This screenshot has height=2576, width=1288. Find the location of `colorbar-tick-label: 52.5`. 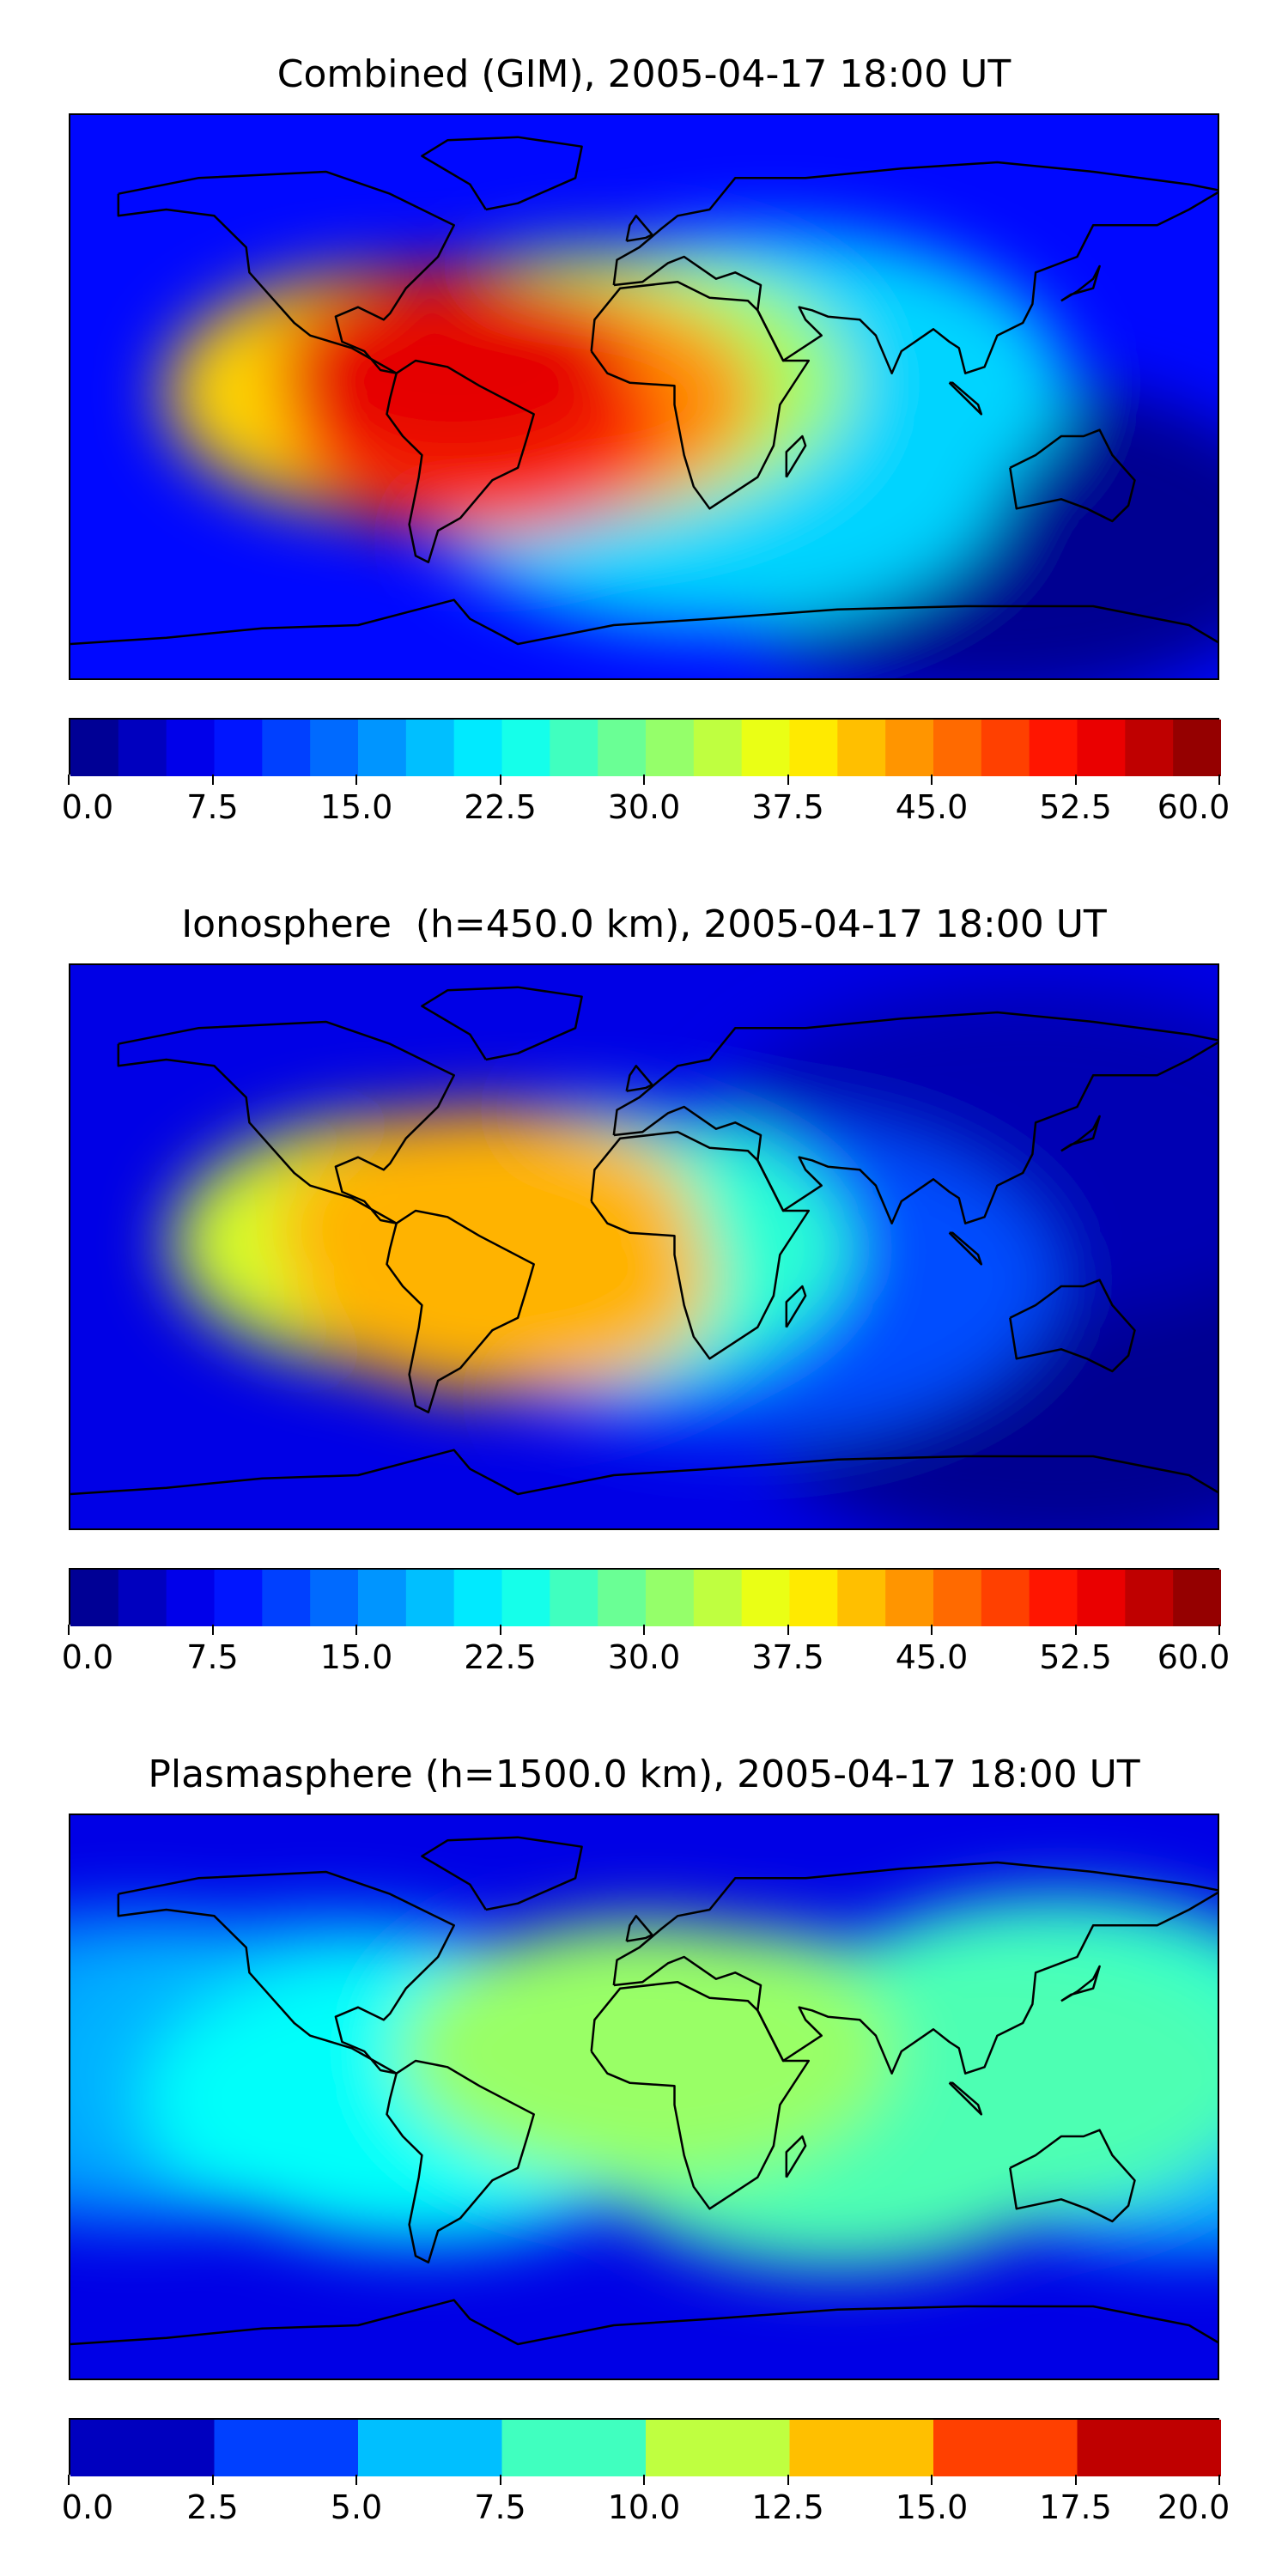

colorbar-tick-label: 52.5 is located at coordinates (1075, 1657).